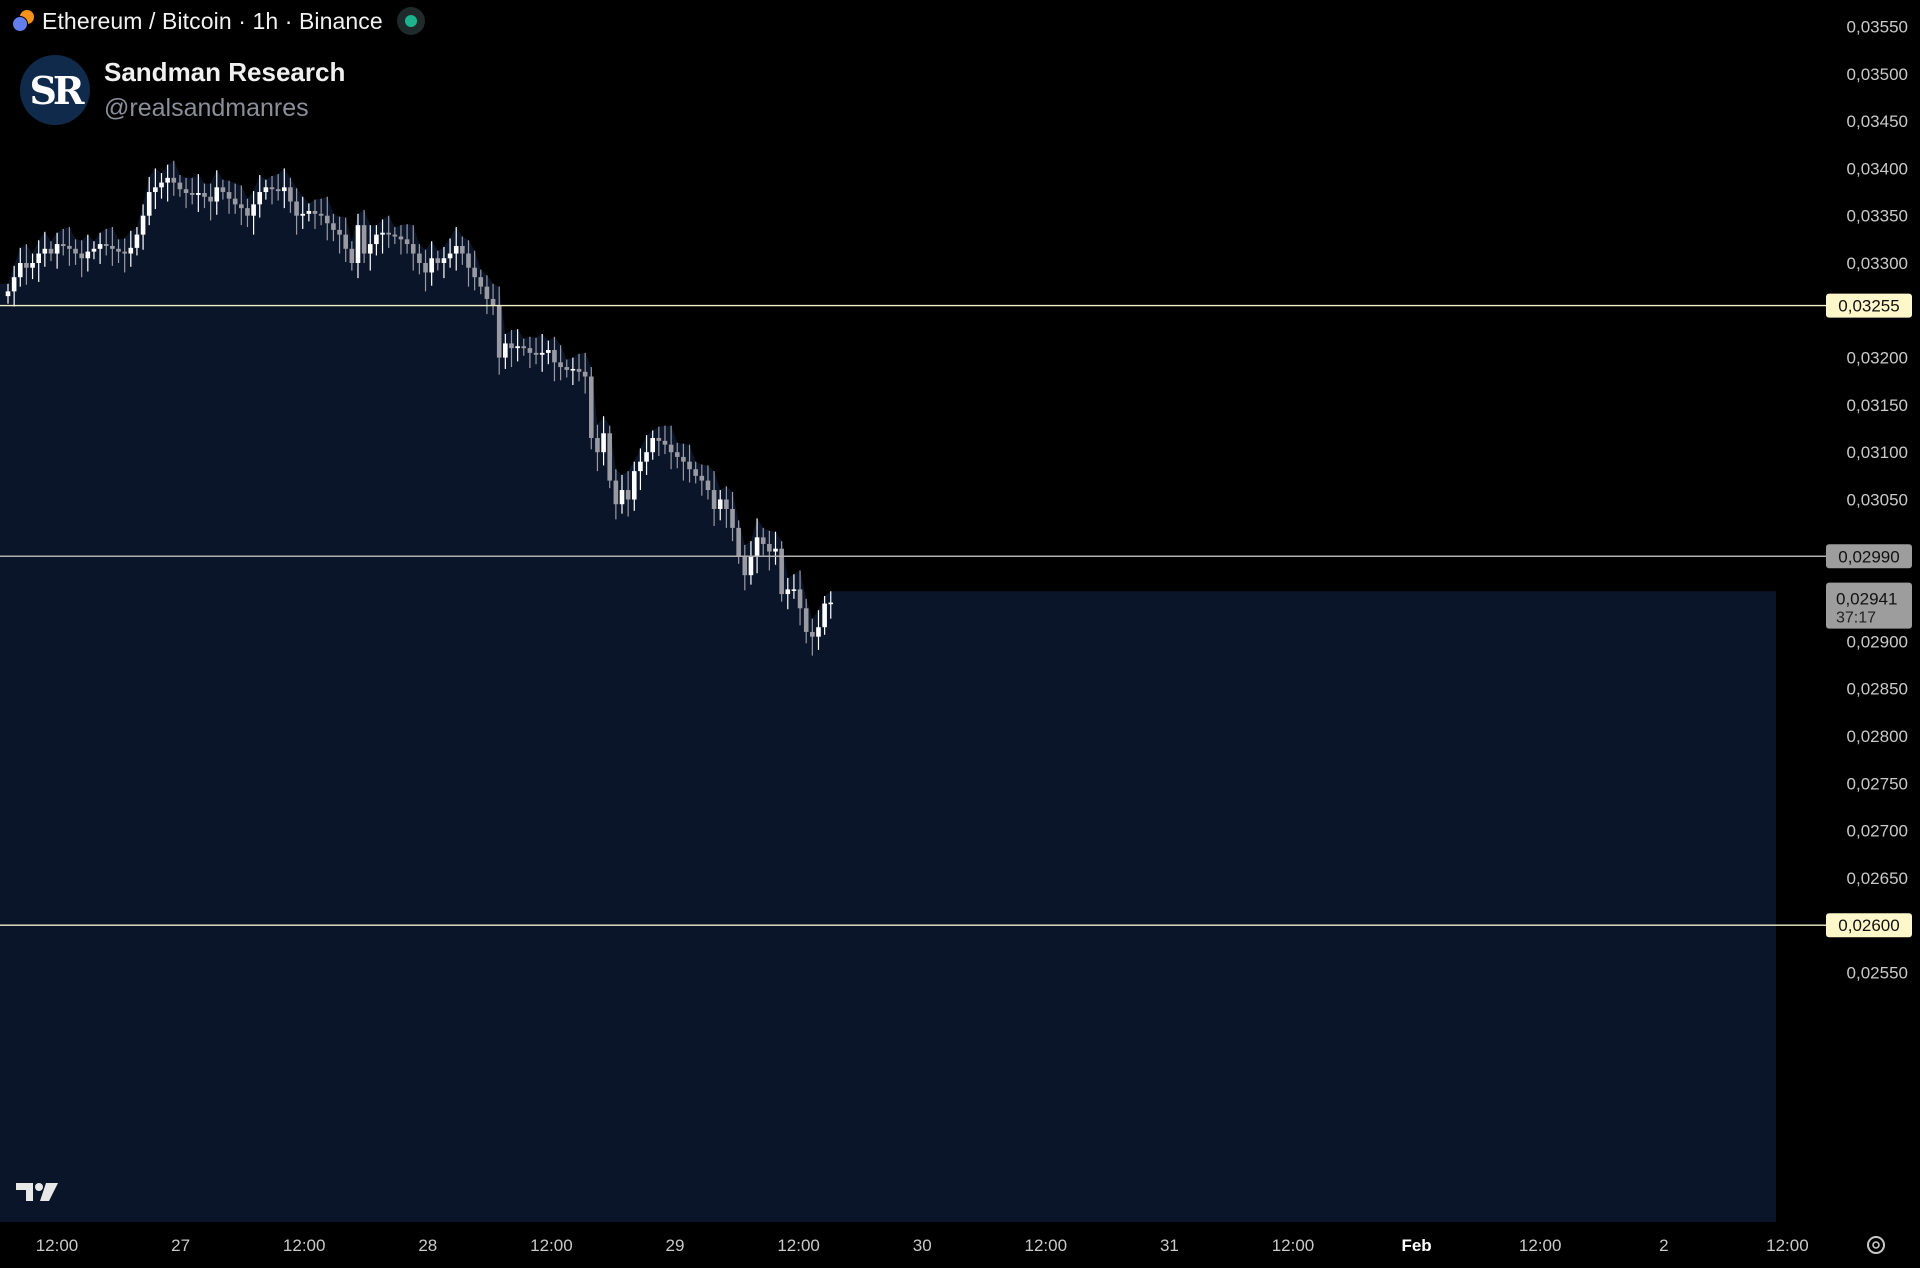 This screenshot has width=1920, height=1268. What do you see at coordinates (180, 1245) in the screenshot?
I see `x-tick-label: 27` at bounding box center [180, 1245].